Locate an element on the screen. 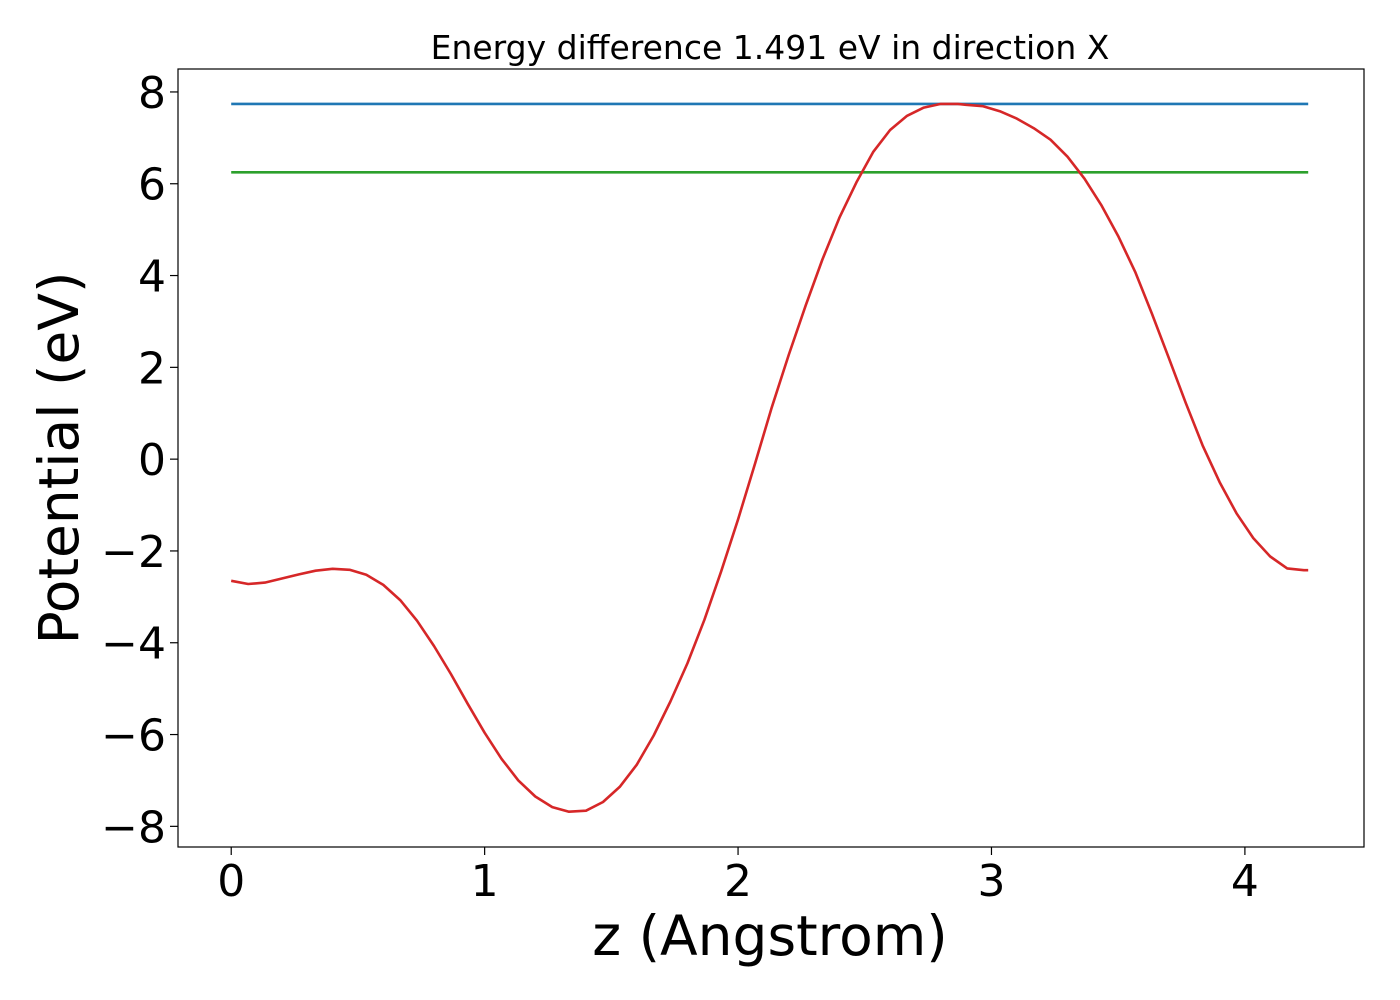 This screenshot has width=1400, height=1000. y-tick-label: −4 is located at coordinates (133, 644).